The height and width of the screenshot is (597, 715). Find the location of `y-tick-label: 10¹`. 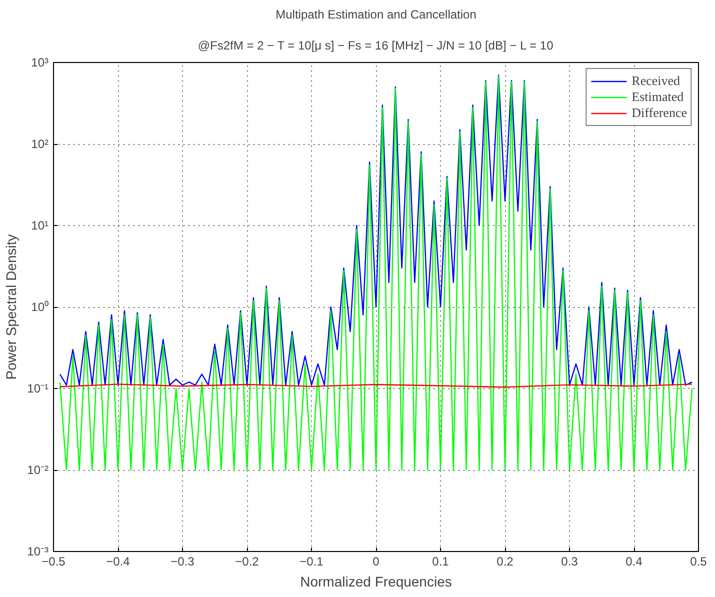

y-tick-label: 10¹ is located at coordinates (40, 225).